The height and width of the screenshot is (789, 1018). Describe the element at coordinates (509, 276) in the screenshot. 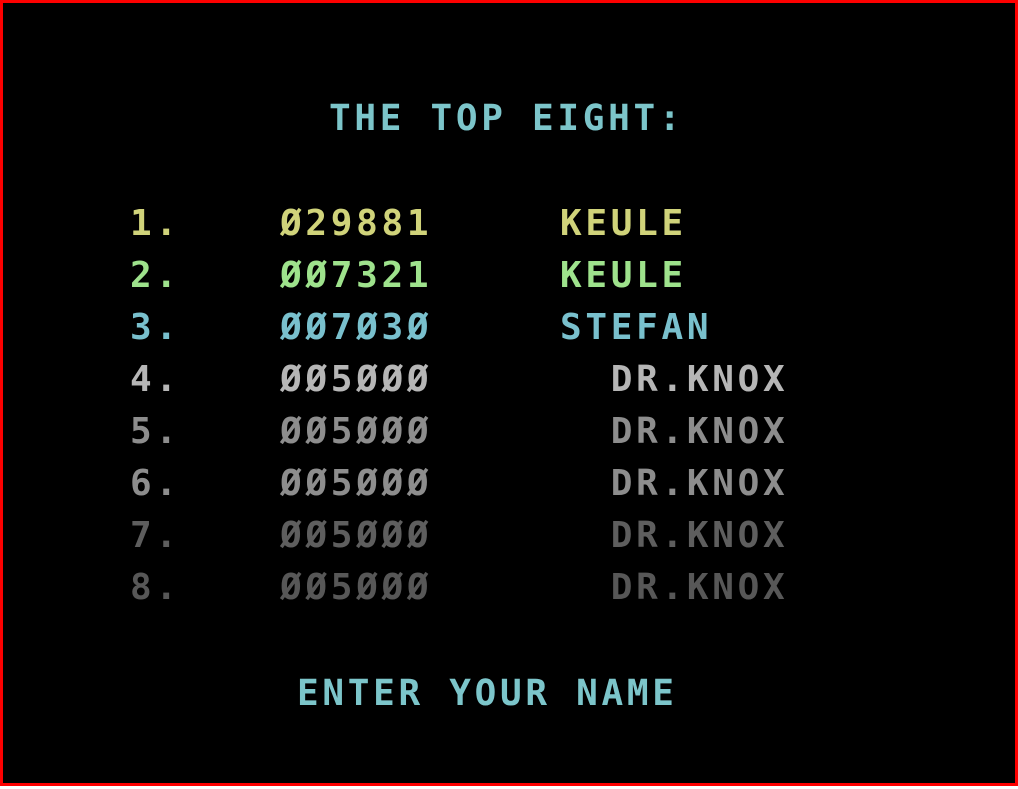

I see `highscore-row: 2. ØØ7321 KEULE` at that location.